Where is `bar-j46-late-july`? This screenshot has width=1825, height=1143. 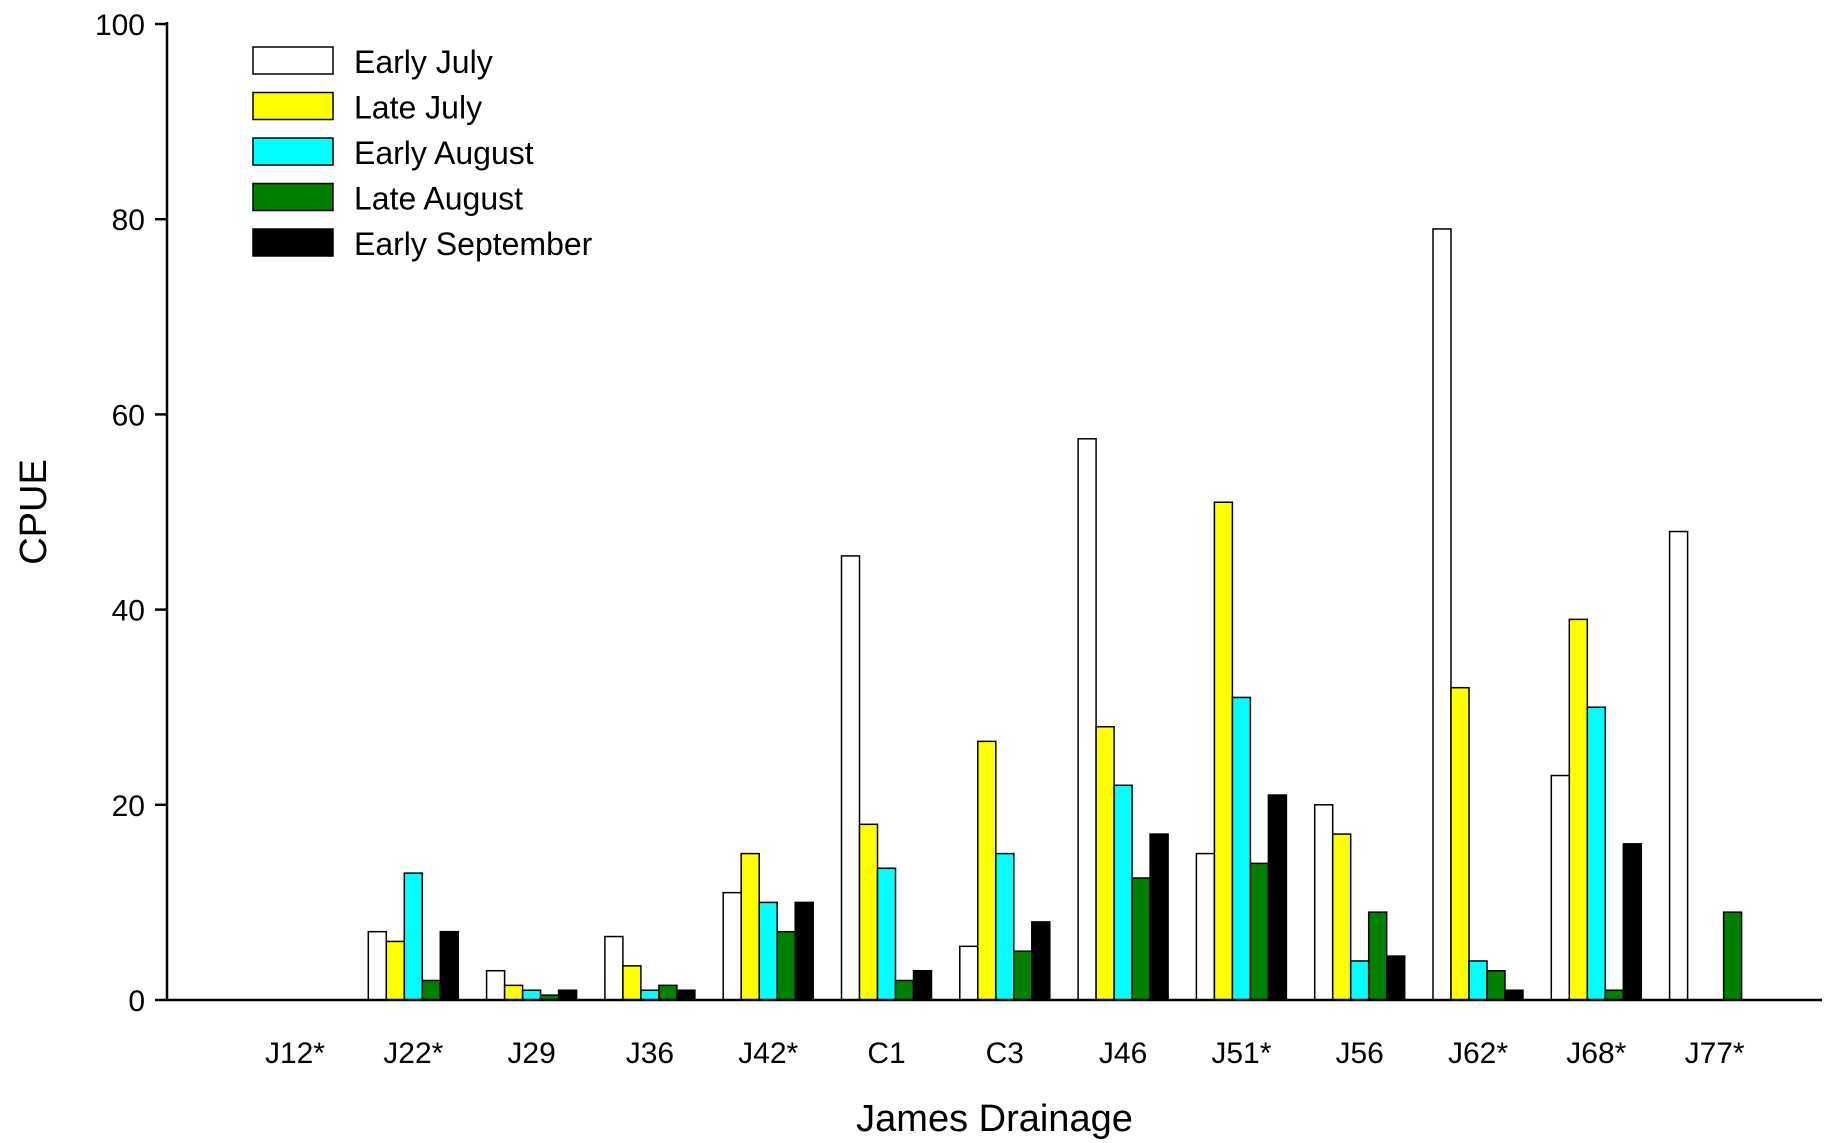
bar-j46-late-july is located at coordinates (1105, 863).